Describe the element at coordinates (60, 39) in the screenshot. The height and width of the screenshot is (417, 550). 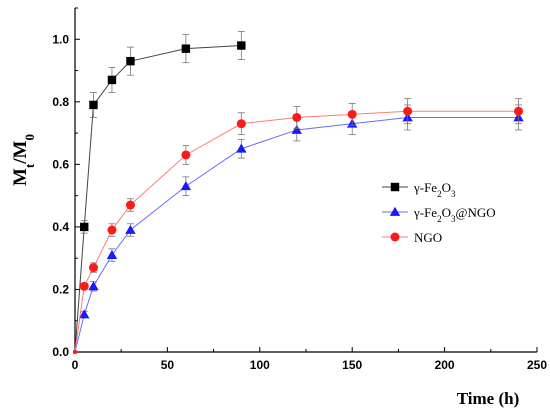
I see `y-tick-label: 1.0` at that location.